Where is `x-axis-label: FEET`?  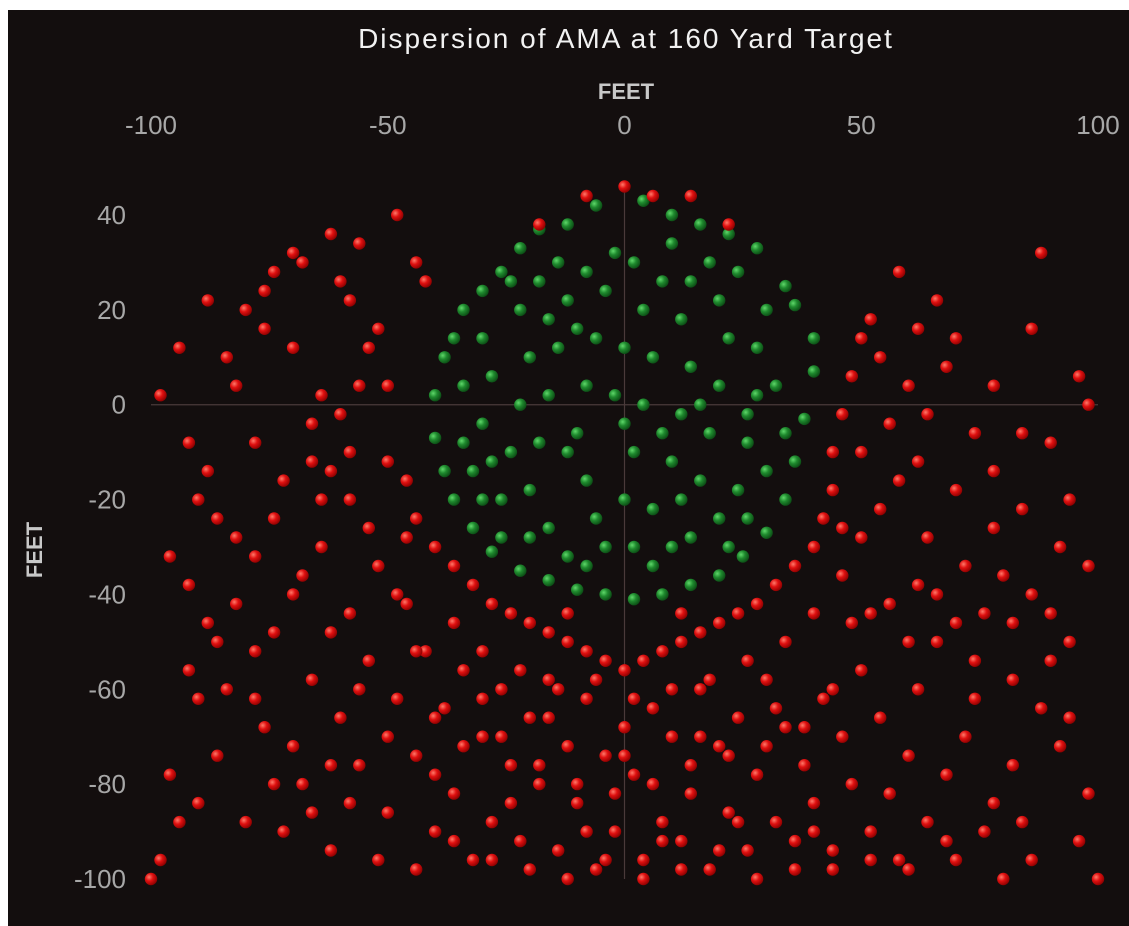 x-axis-label: FEET is located at coordinates (626, 91).